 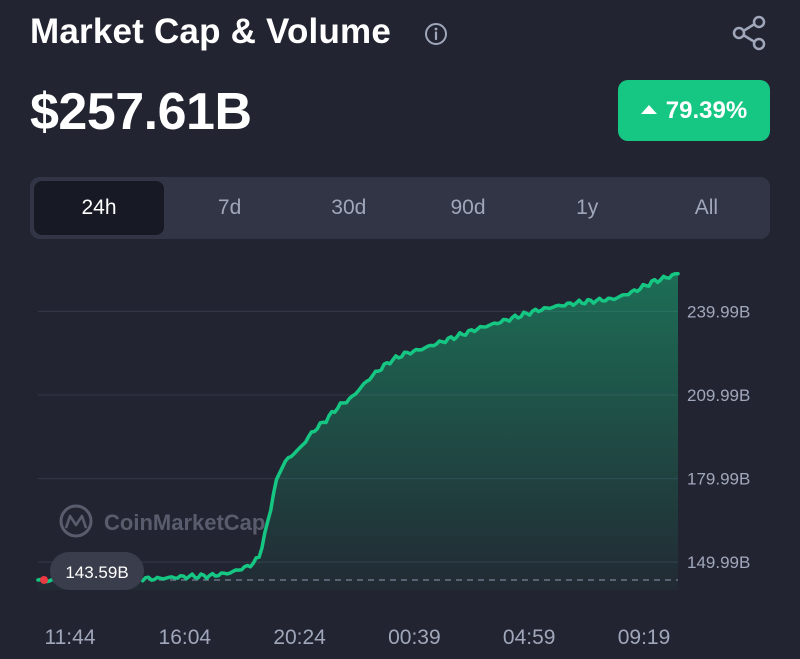 What do you see at coordinates (468, 207) in the screenshot?
I see `tab-90d: 90d` at bounding box center [468, 207].